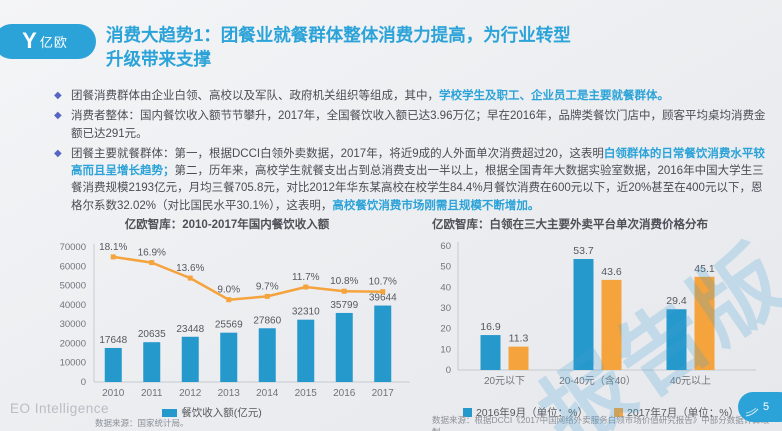 The image size is (782, 431). I want to click on y-tick-label: 50, so click(445, 267).